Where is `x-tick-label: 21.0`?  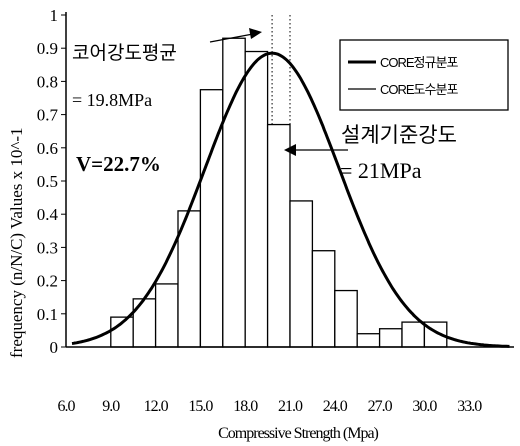 x-tick-label: 21.0 is located at coordinates (290, 406).